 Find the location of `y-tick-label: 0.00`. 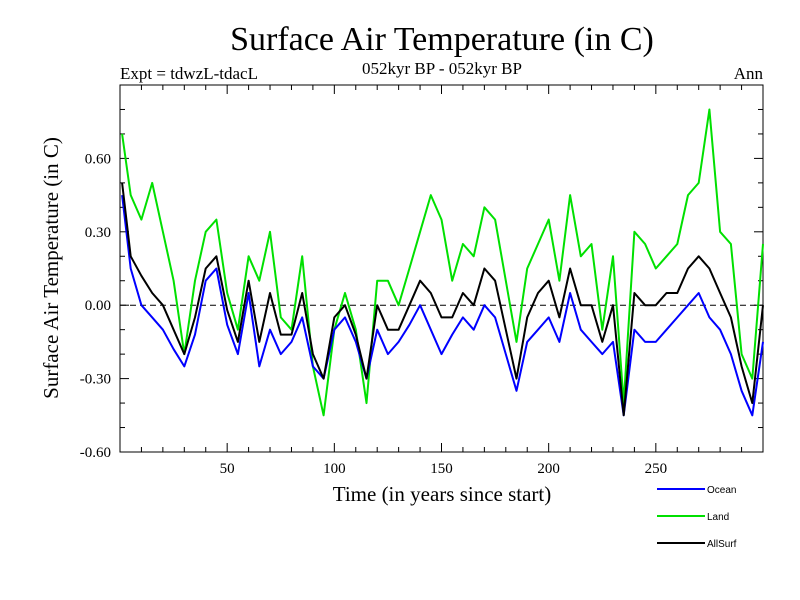

y-tick-label: 0.00 is located at coordinates (98, 306).